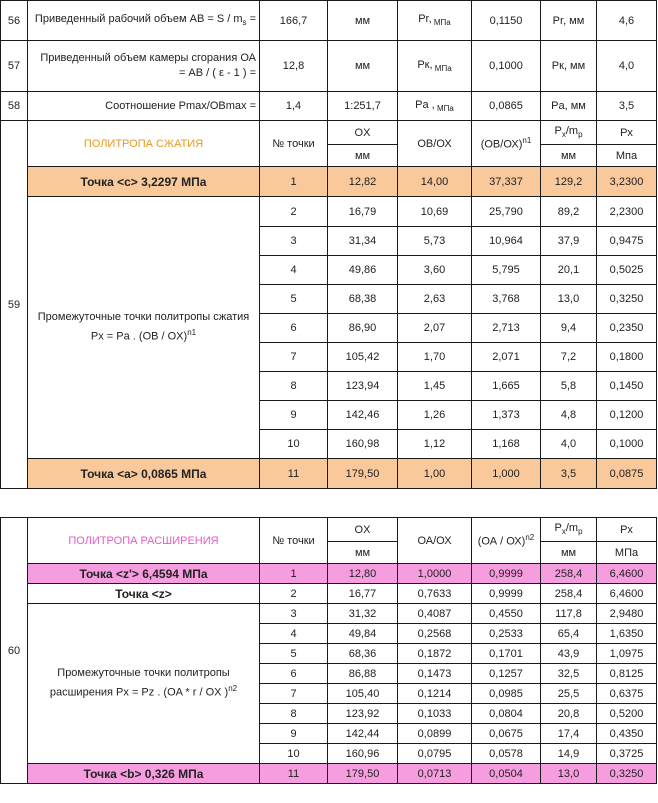 Image resolution: width=658 pixels, height=803 pixels. What do you see at coordinates (143, 540) in the screenshot?
I see `section-title: ПОЛИТРОПА РАСШИРЕНИЯ` at bounding box center [143, 540].